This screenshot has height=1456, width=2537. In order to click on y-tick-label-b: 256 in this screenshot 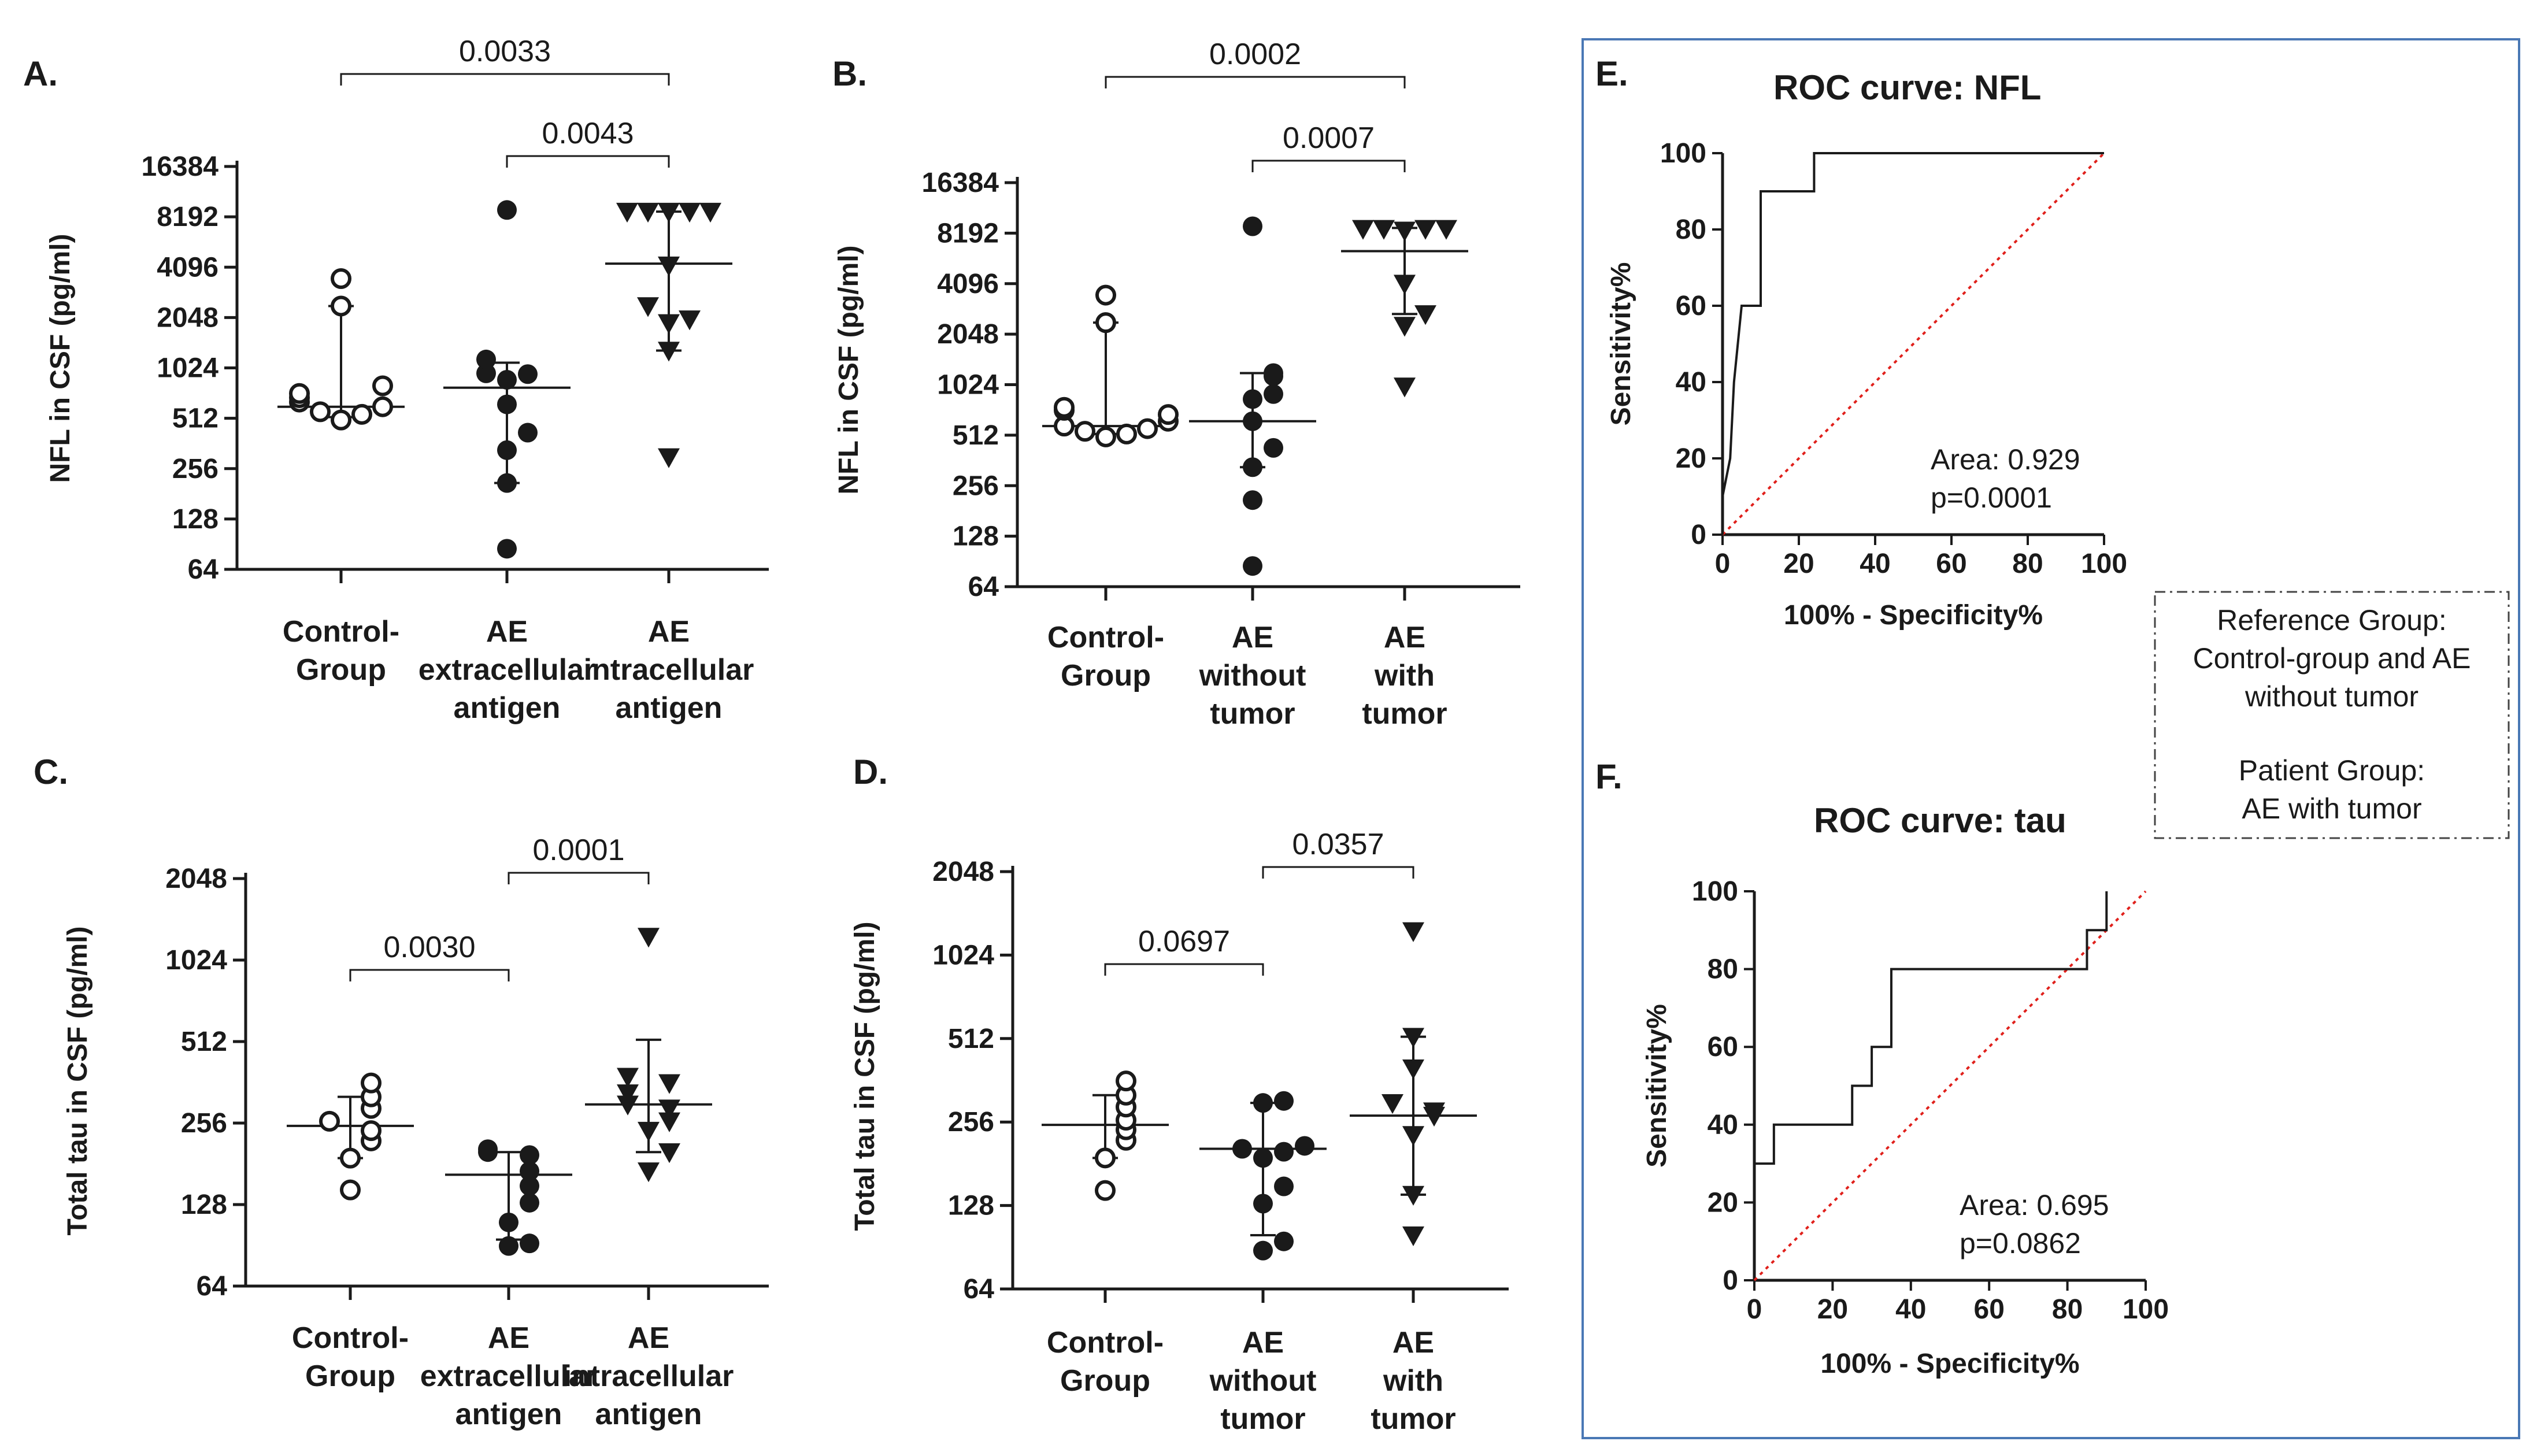, I will do `click(976, 486)`.